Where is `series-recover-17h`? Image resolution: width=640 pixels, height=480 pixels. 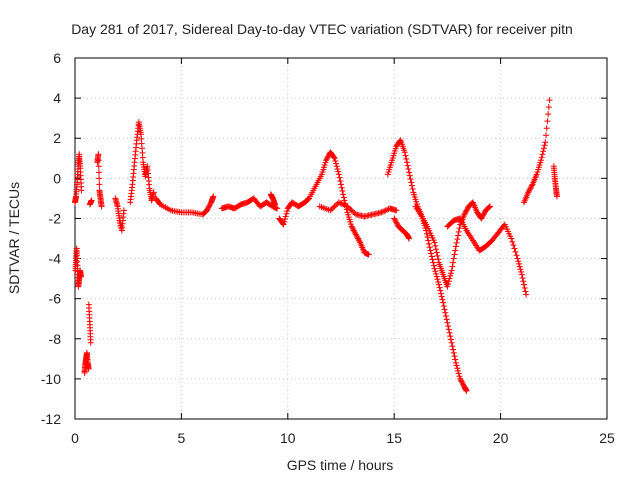
series-recover-17h is located at coordinates (452, 244).